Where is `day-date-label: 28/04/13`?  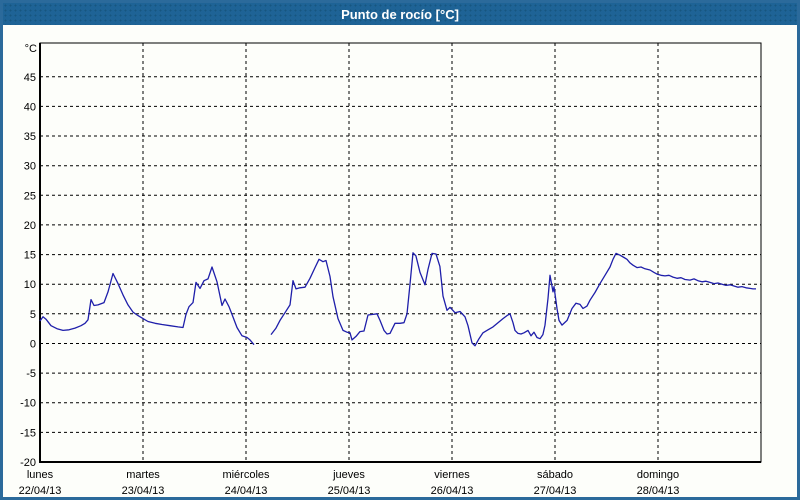 day-date-label: 28/04/13 is located at coordinates (658, 491).